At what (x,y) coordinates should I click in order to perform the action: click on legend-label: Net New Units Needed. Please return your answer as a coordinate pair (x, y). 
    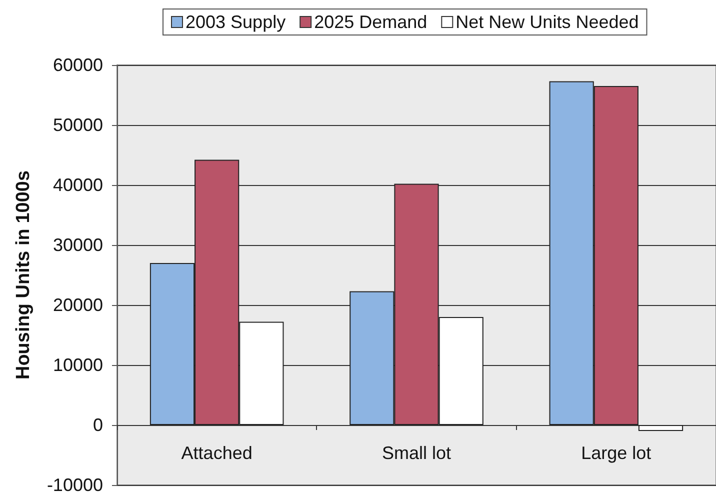
    Looking at the image, I should click on (547, 22).